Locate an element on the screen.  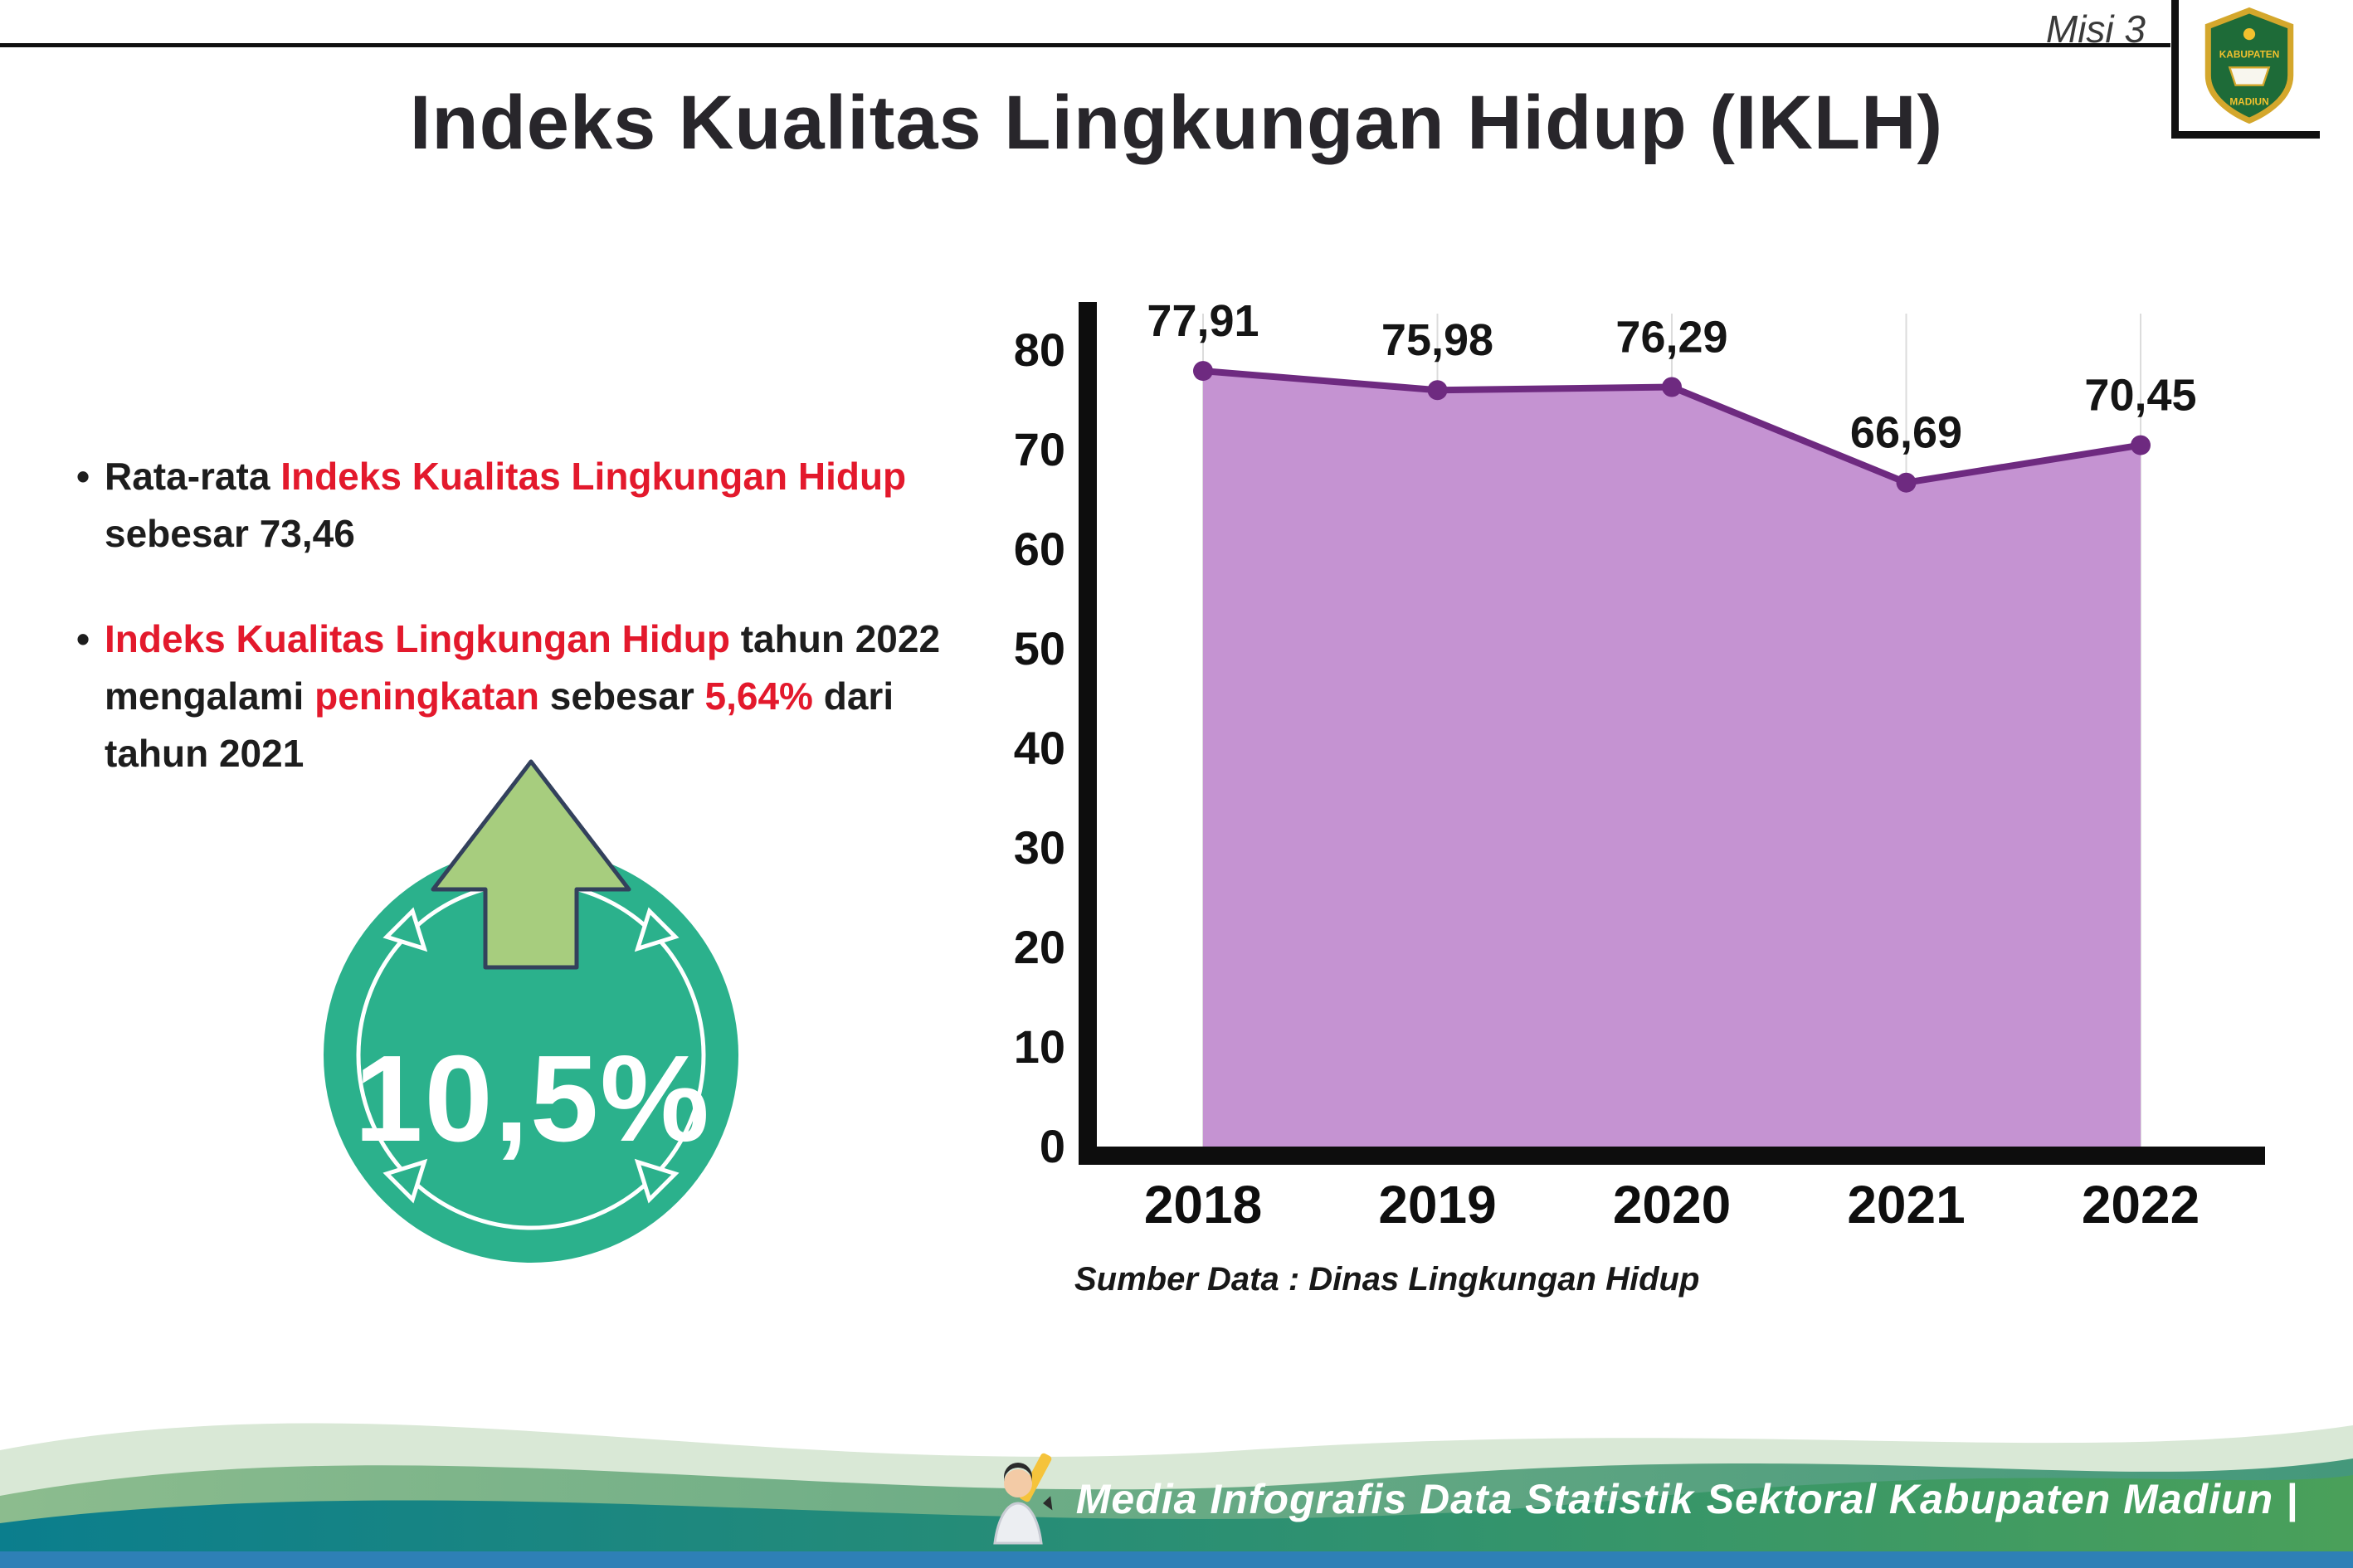
svg-text: 75,98 is located at coordinates (1437, 340).